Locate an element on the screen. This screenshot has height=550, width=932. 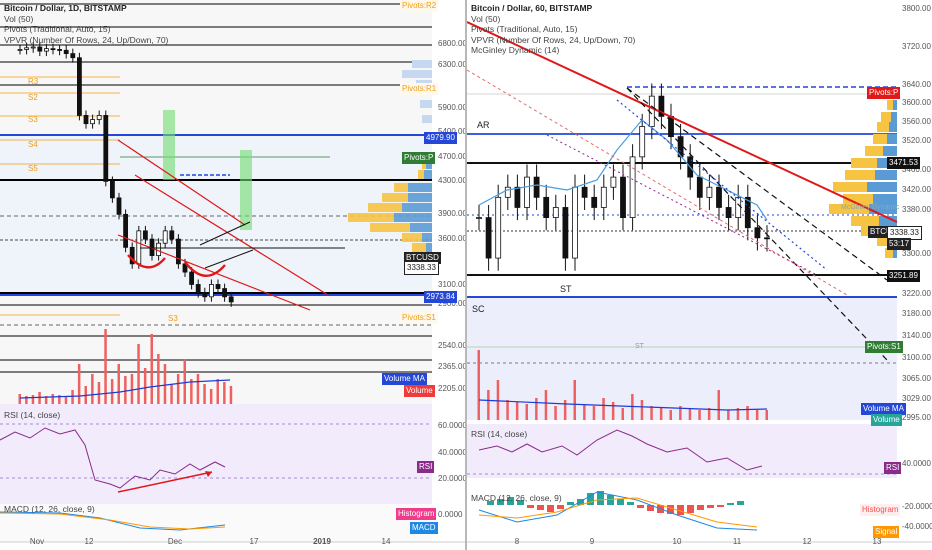
tag-volume: Volume is located at coordinates (419, 391).